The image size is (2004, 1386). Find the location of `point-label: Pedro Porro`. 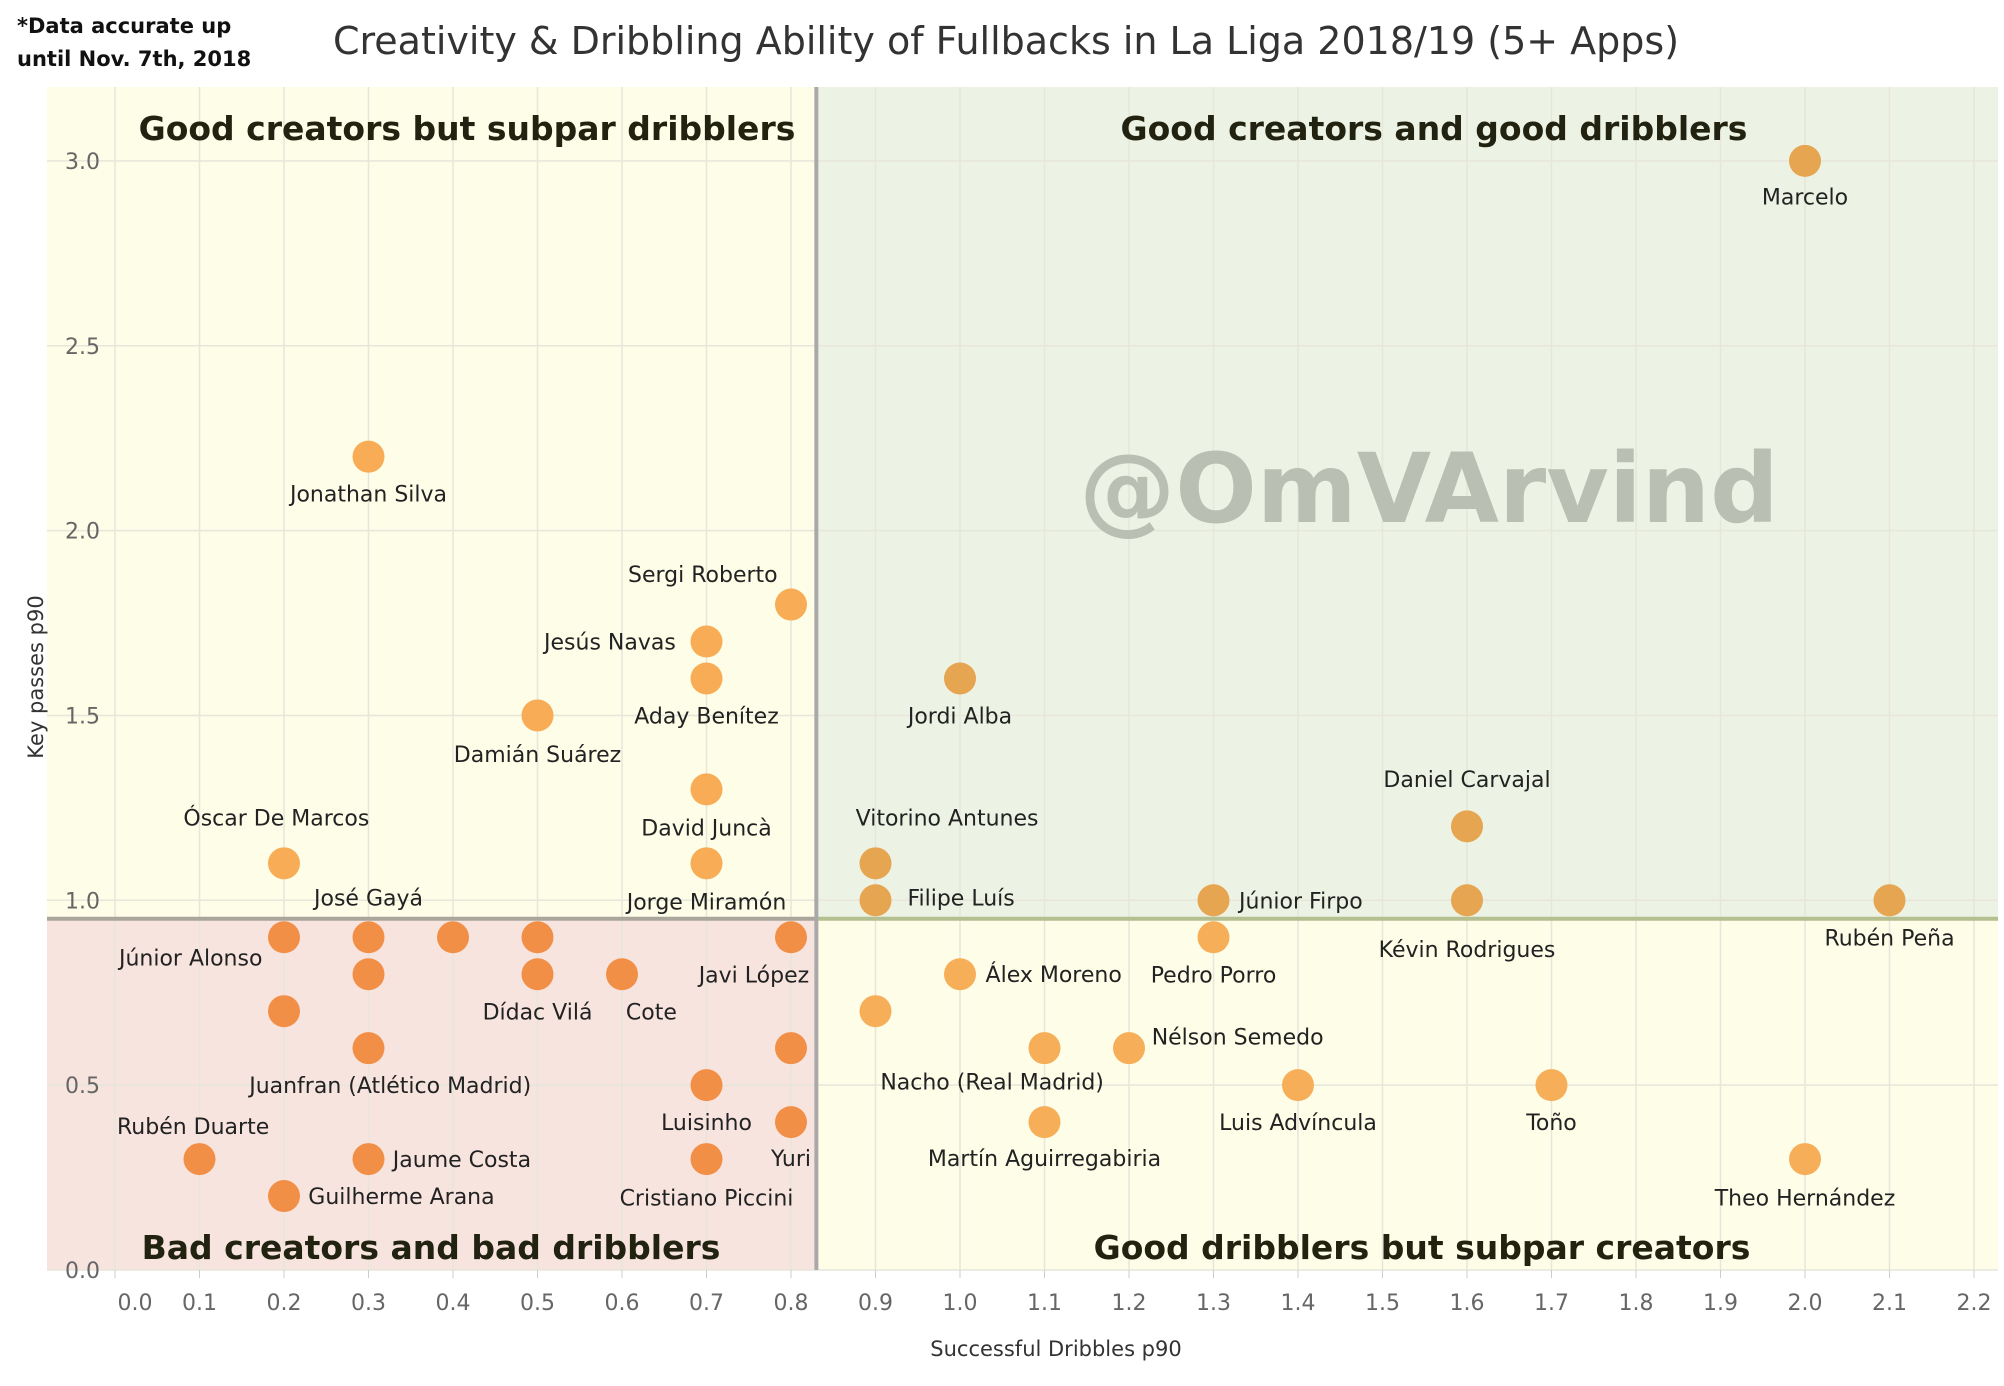

point-label: Pedro Porro is located at coordinates (1214, 975).